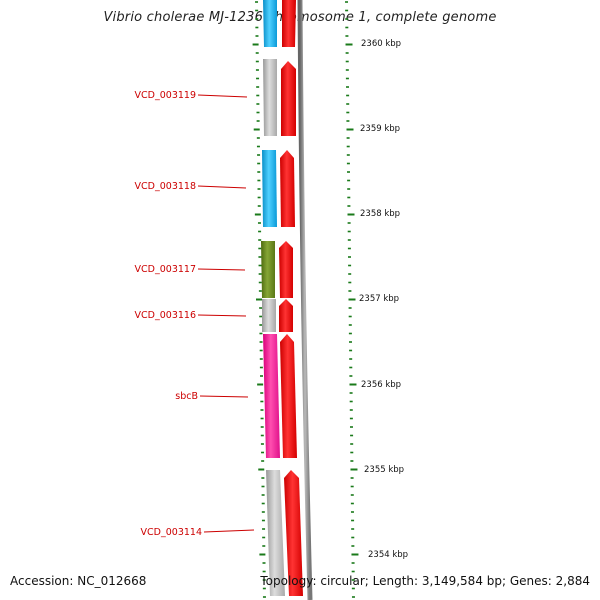  I want to click on gene-label-vcd-003118: VCD_003118, so click(165, 186).